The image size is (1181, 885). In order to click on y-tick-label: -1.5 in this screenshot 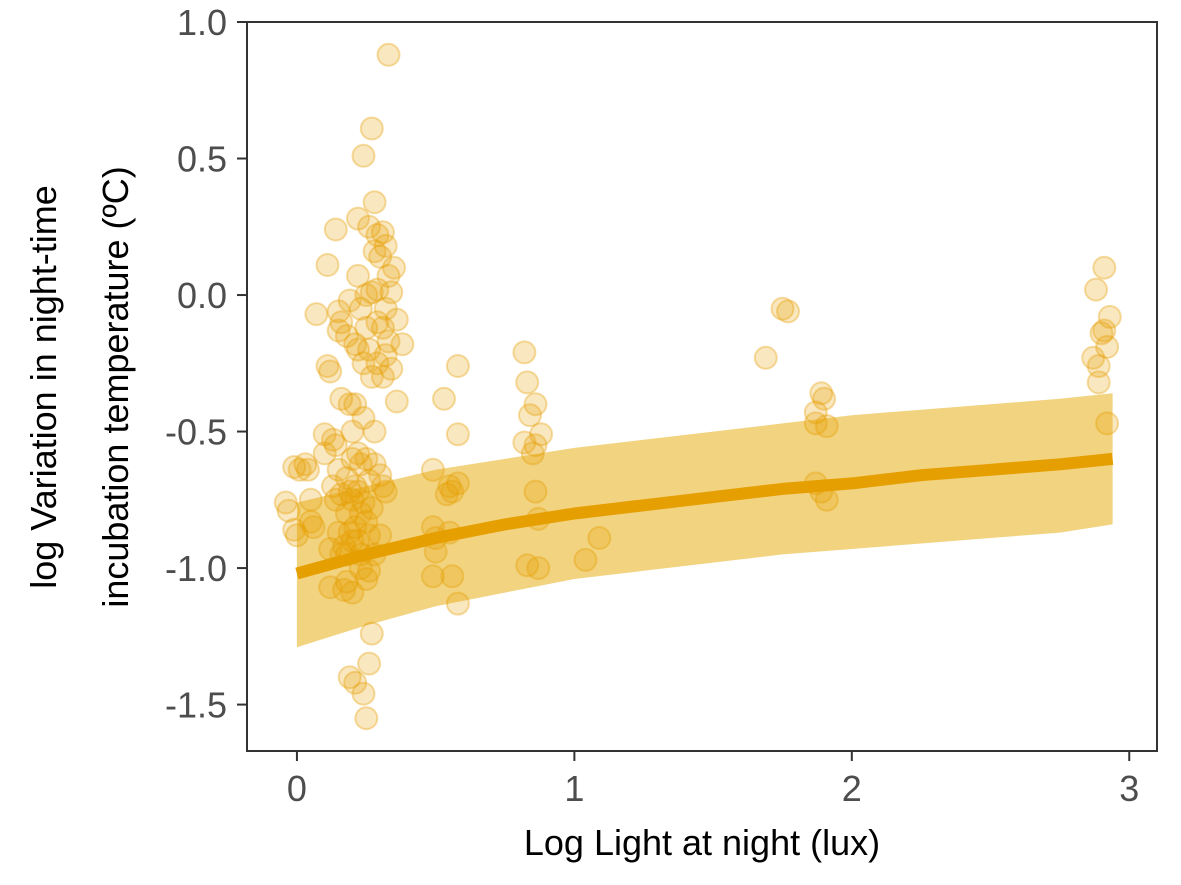, I will do `click(196, 705)`.